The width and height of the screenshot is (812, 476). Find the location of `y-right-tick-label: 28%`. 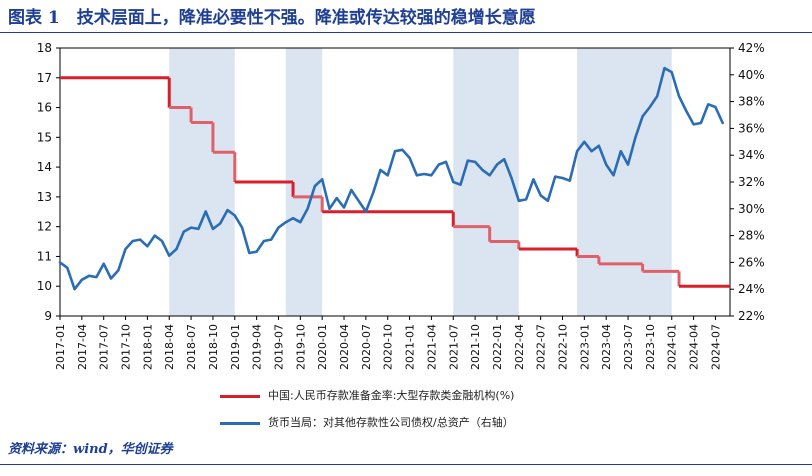

y-right-tick-label: 28% is located at coordinates (751, 236).